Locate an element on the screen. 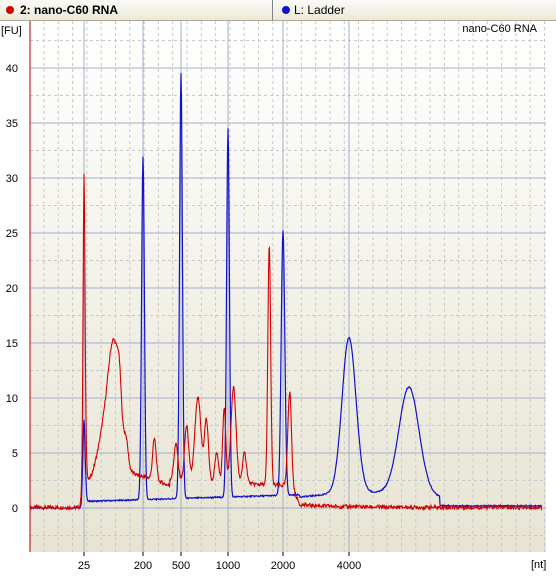 The image size is (556, 586). x-tick-label: 200 is located at coordinates (143, 566).